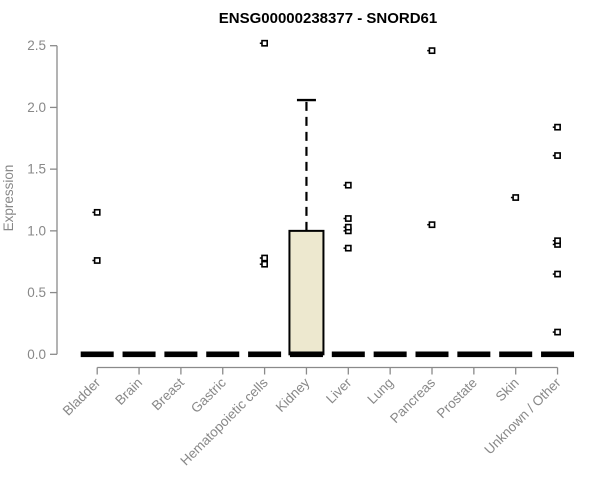 The image size is (600, 500). Describe the element at coordinates (82, 397) in the screenshot. I see `x-category-label: Bladder` at that location.